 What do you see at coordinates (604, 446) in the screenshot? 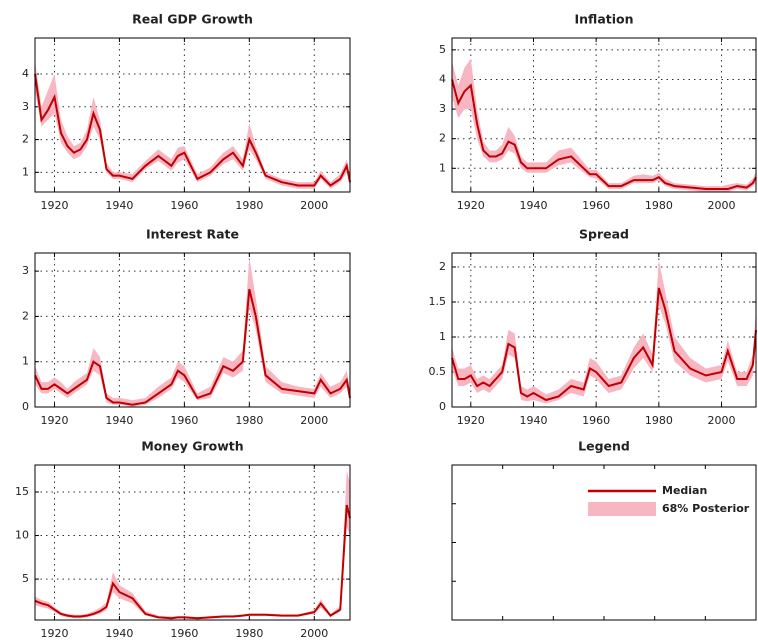
I see `legend-title: Legend` at bounding box center [604, 446].